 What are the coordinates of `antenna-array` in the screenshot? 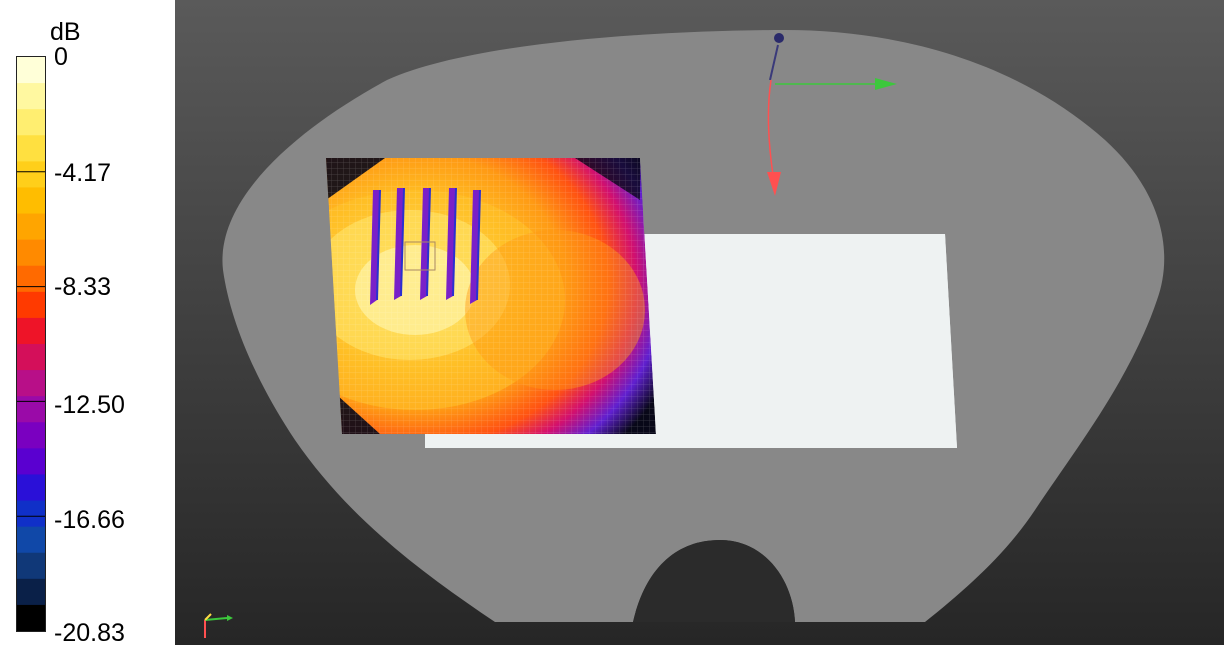 It's located at (425, 246).